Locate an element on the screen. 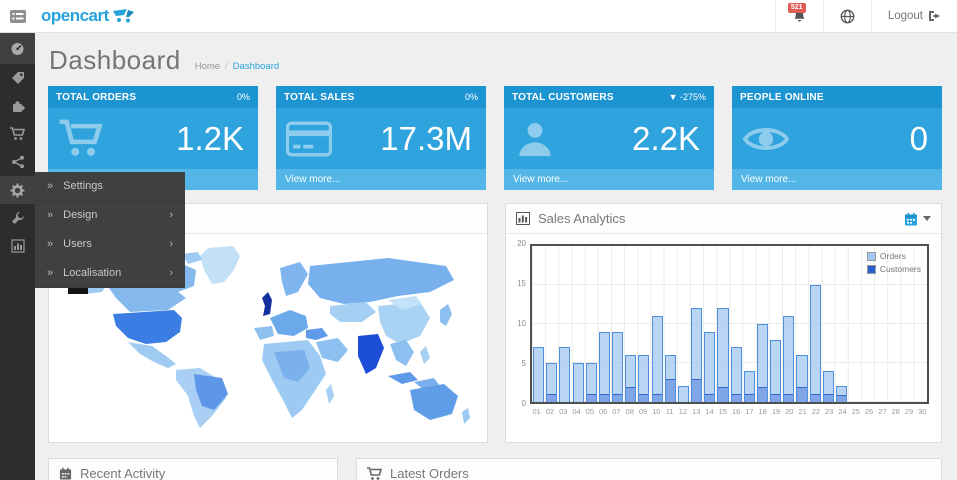  sidebar-item-reports is located at coordinates (17, 246).